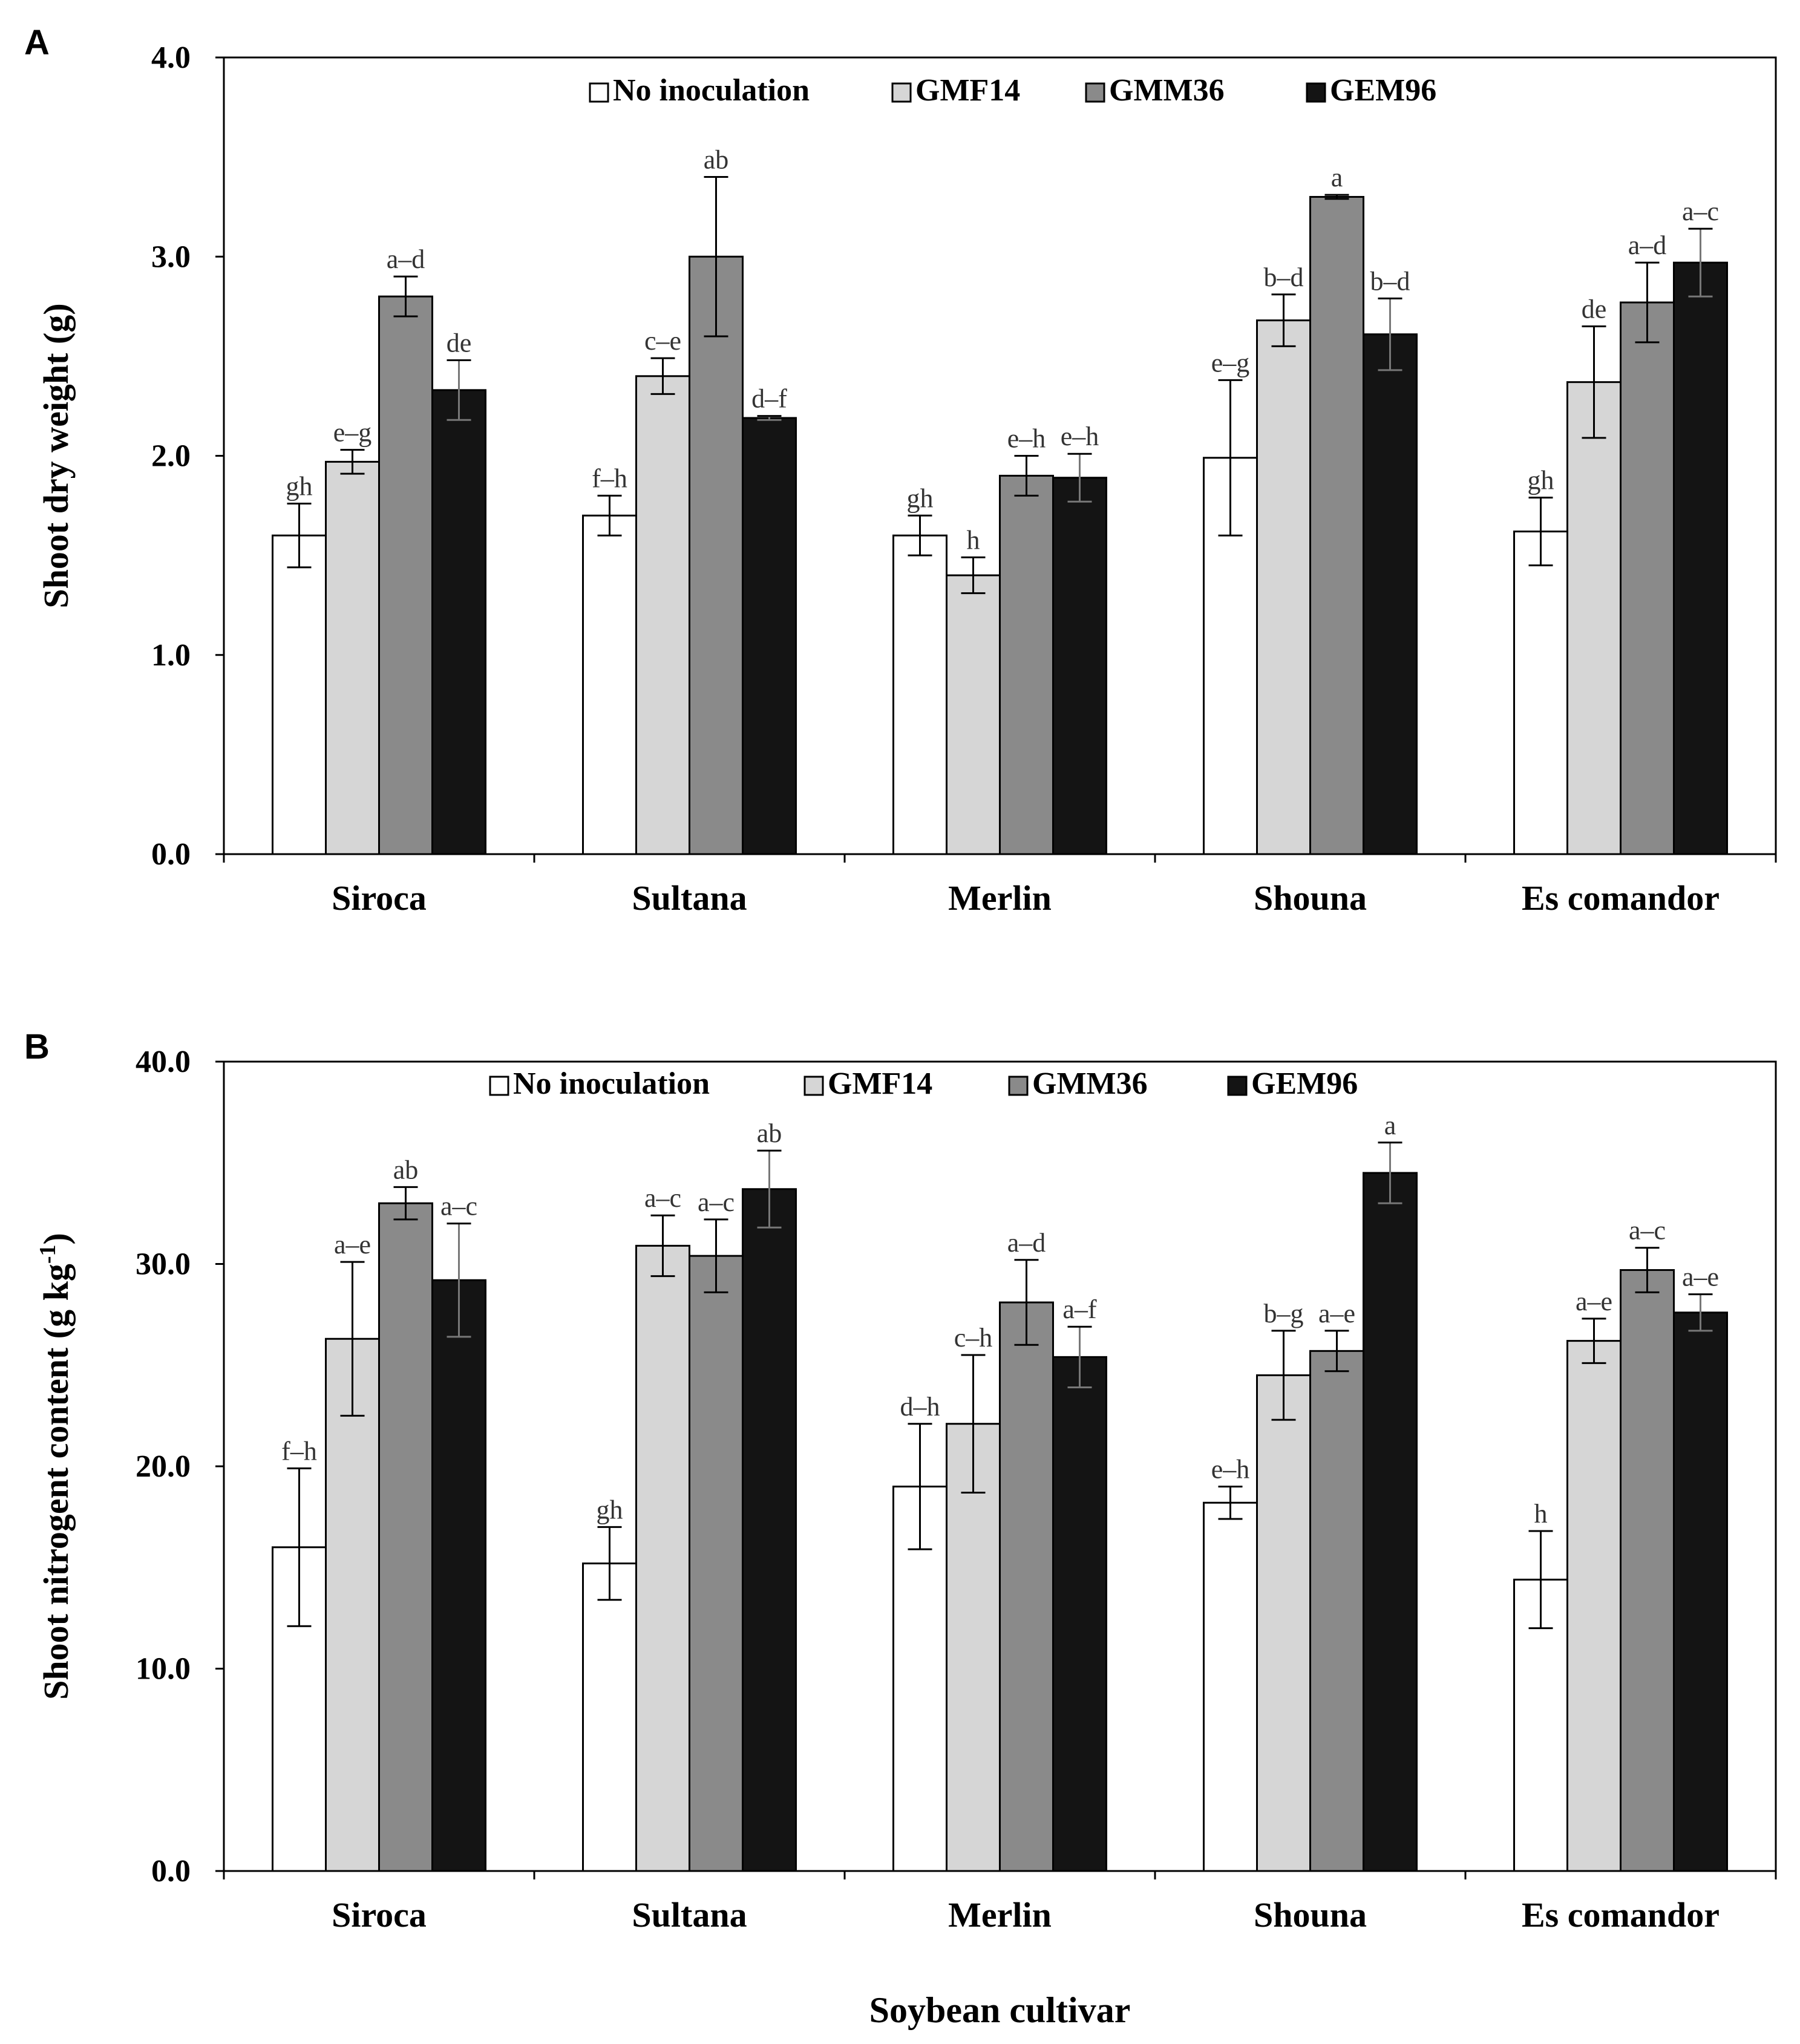 The width and height of the screenshot is (1800, 2044). Describe the element at coordinates (163, 1669) in the screenshot. I see `y-tick-label: 10.0` at that location.